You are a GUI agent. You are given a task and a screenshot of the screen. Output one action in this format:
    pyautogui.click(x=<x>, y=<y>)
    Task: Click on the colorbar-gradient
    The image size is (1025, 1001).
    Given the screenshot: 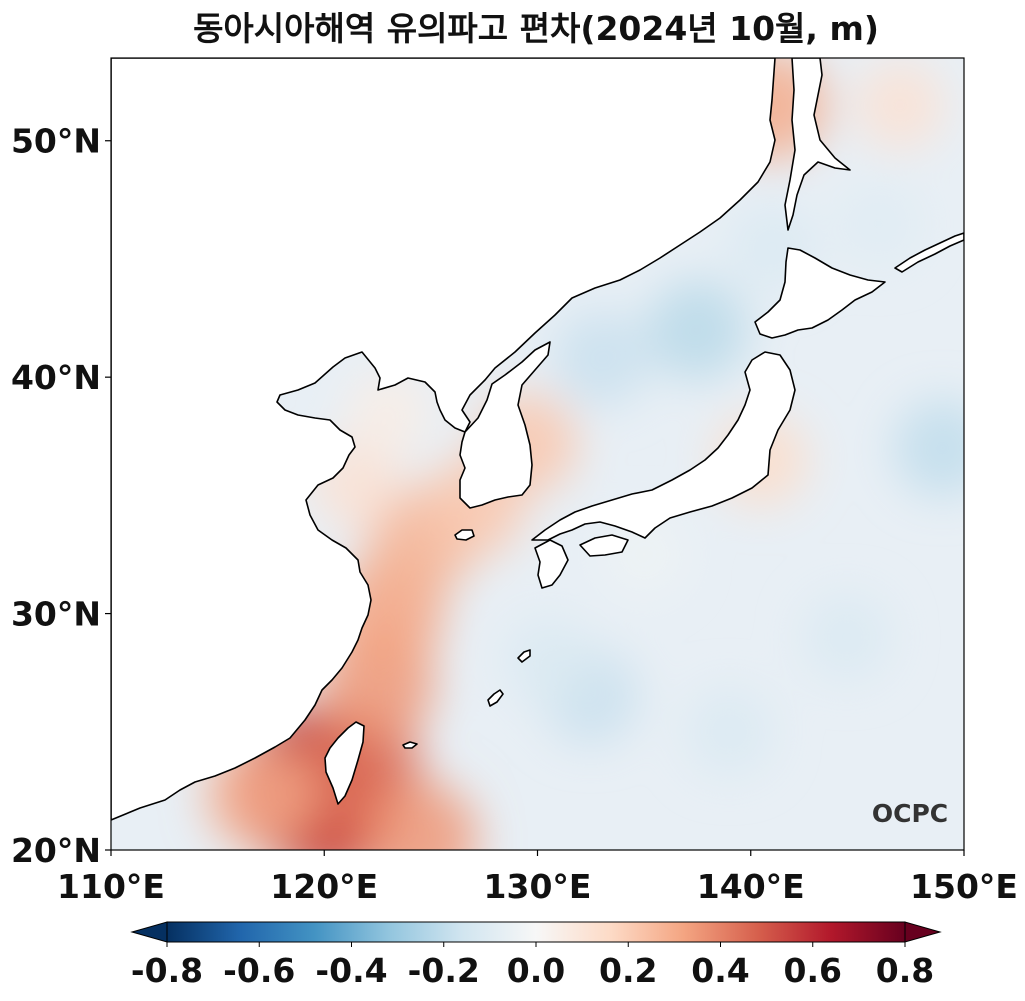 What is the action you would take?
    pyautogui.click(x=536, y=932)
    